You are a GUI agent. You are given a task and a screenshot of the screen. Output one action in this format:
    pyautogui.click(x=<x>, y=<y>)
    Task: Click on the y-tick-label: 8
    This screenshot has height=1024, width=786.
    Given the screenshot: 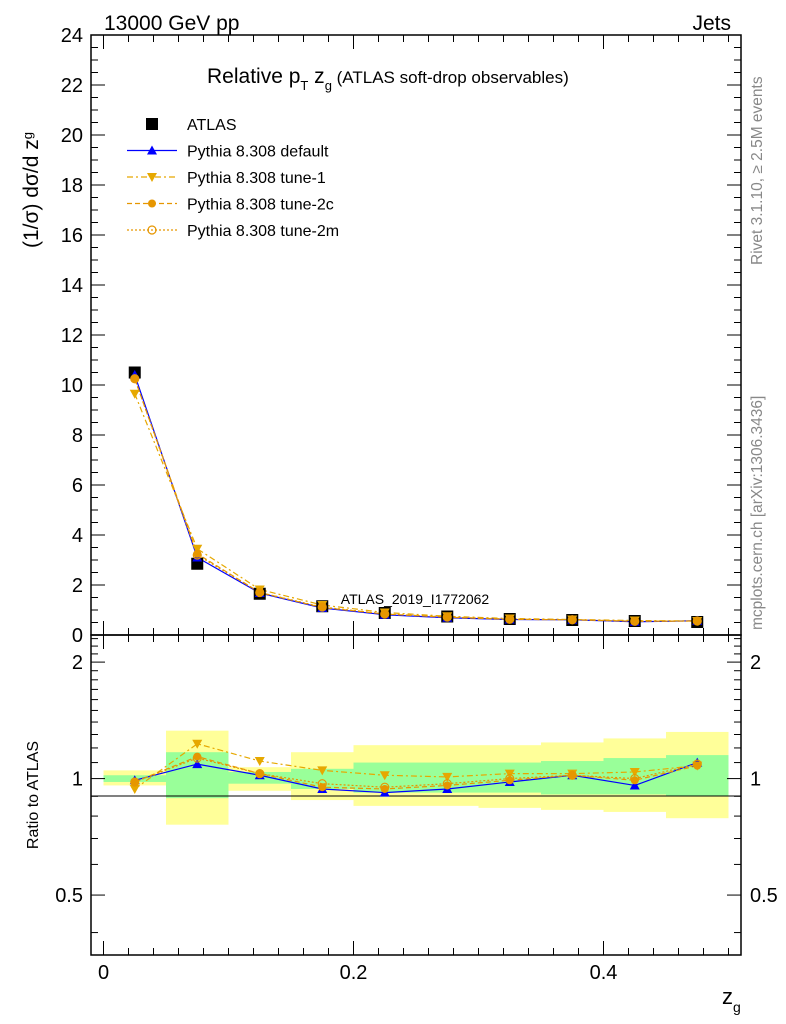 What is the action you would take?
    pyautogui.click(x=77, y=436)
    